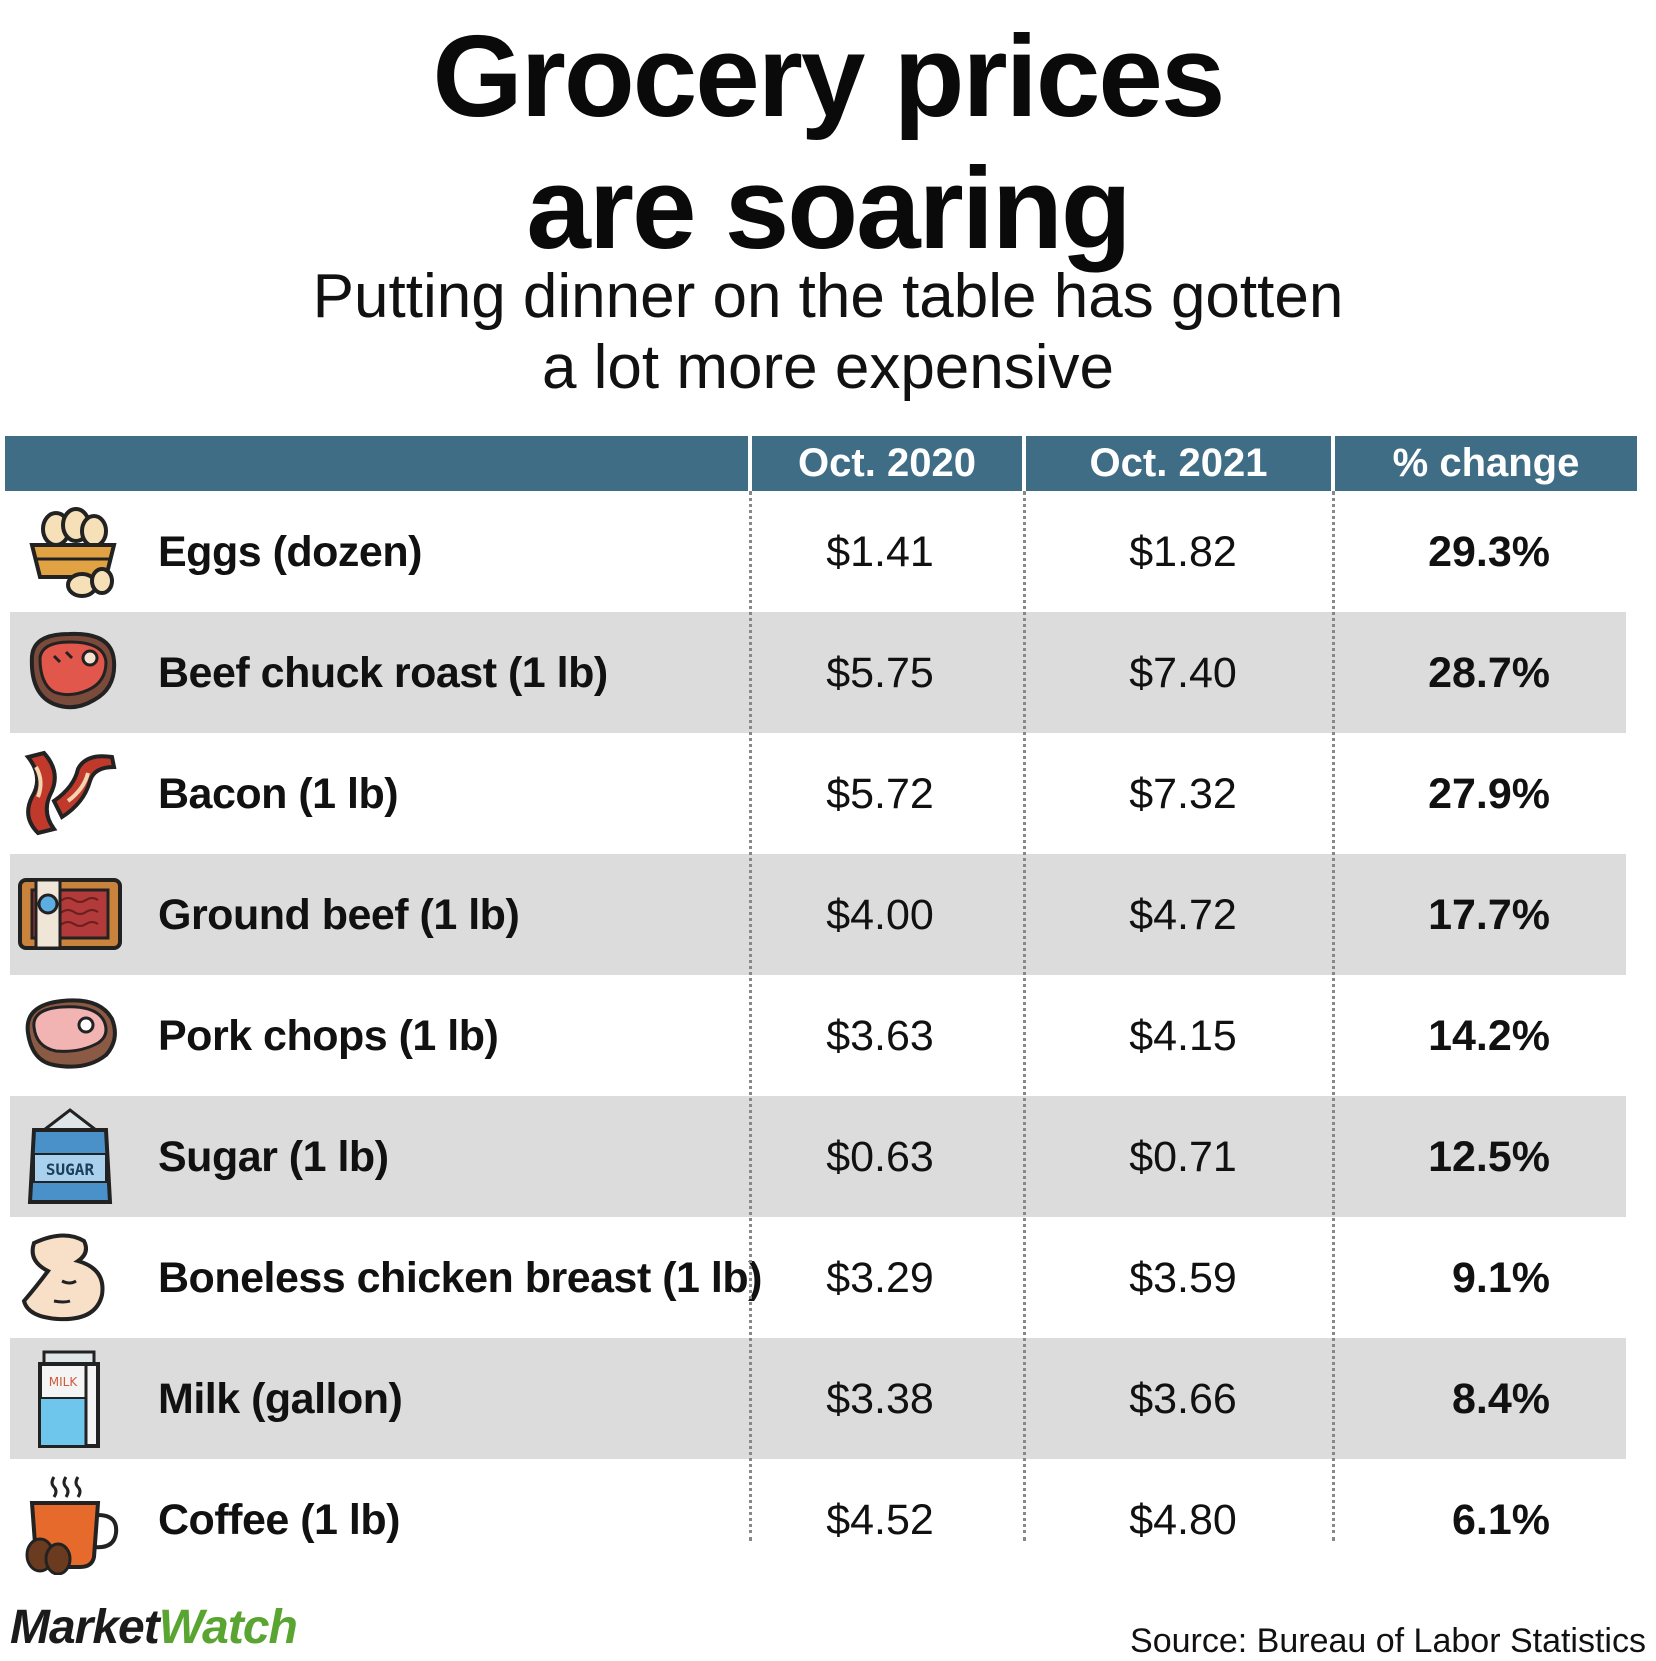  I want to click on pork-chop-icon, so click(70, 1035).